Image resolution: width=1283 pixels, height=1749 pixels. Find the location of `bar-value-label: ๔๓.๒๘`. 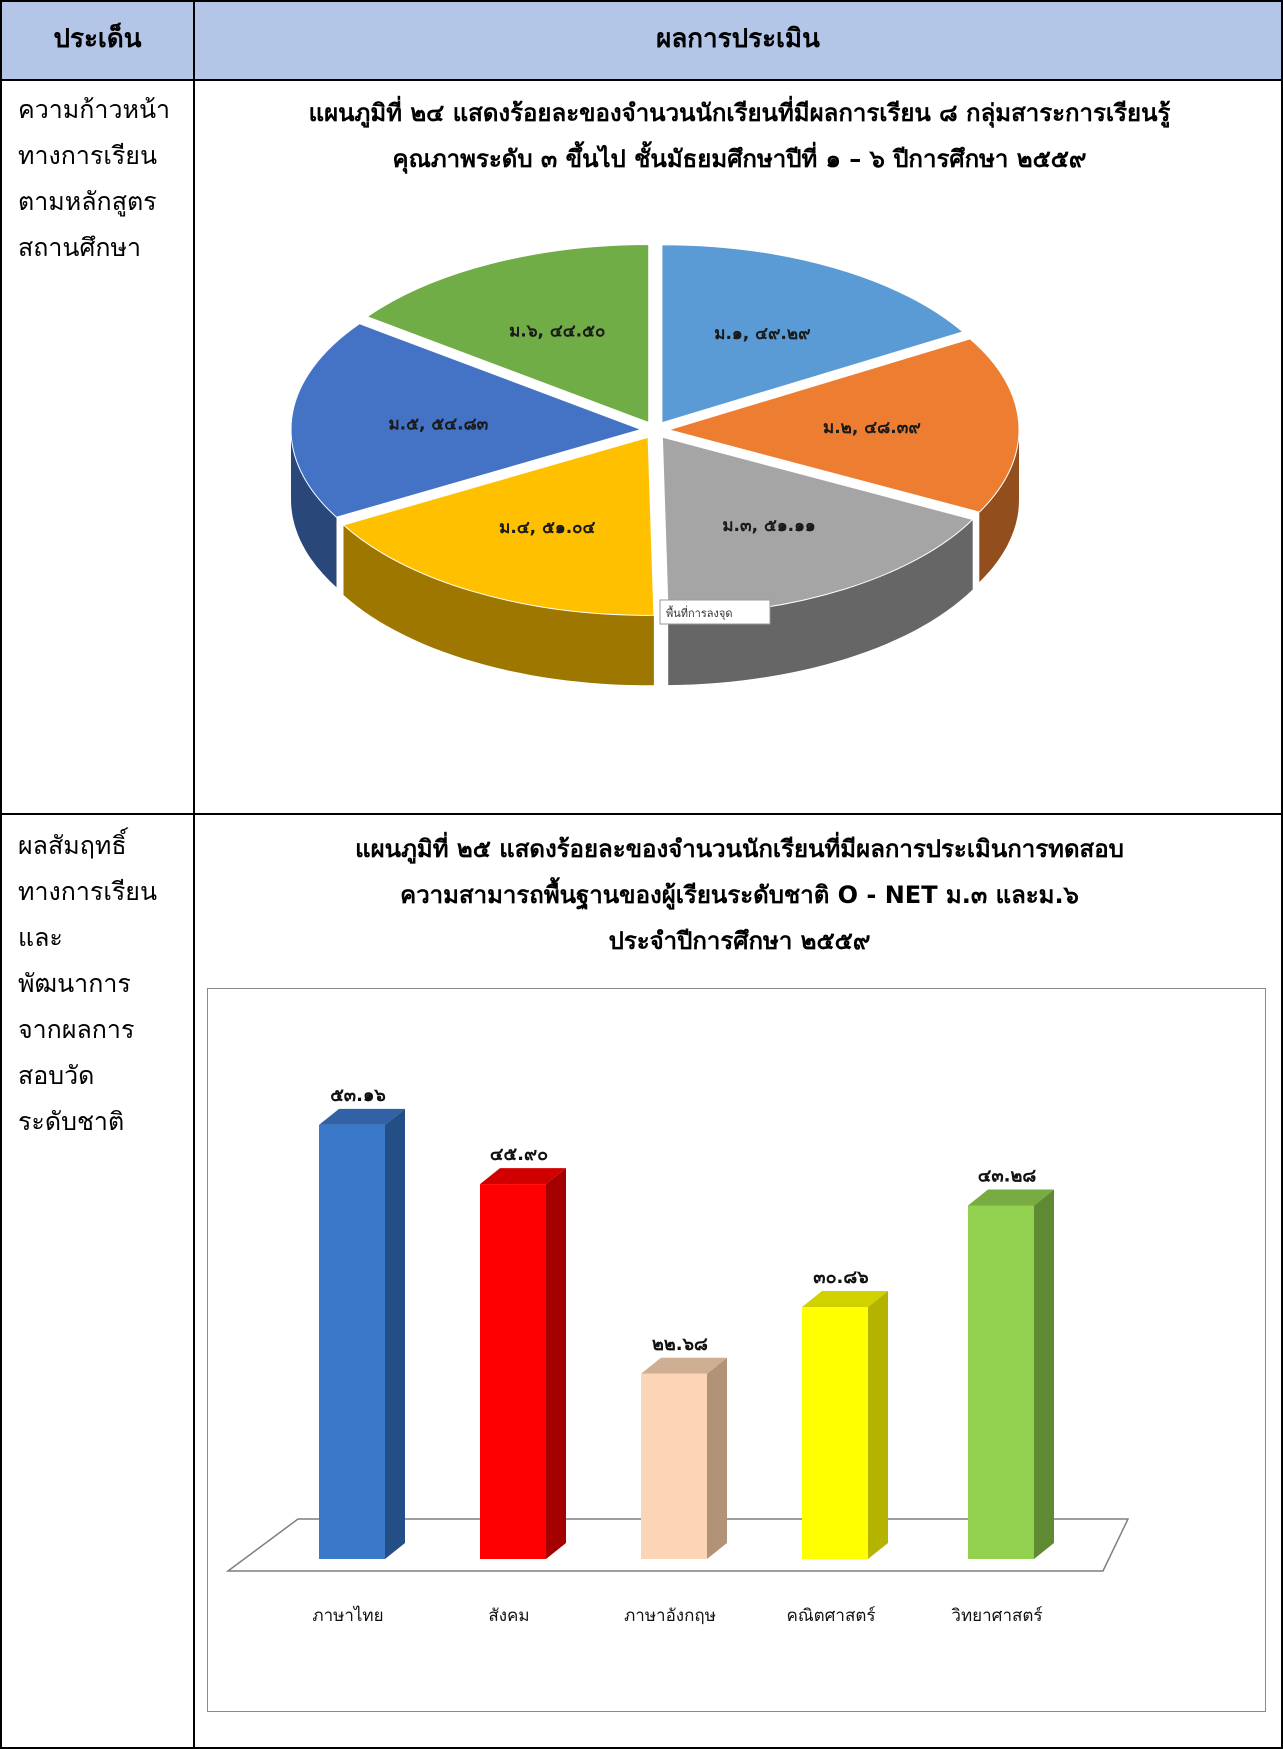

bar-value-label: ๔๓.๒๘ is located at coordinates (1007, 1176).